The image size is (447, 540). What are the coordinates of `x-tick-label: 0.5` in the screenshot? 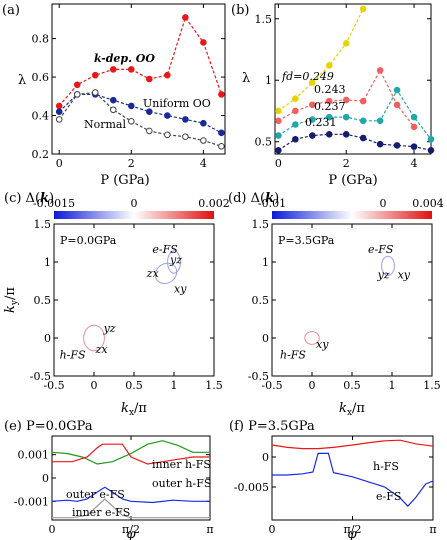 It's located at (352, 385).